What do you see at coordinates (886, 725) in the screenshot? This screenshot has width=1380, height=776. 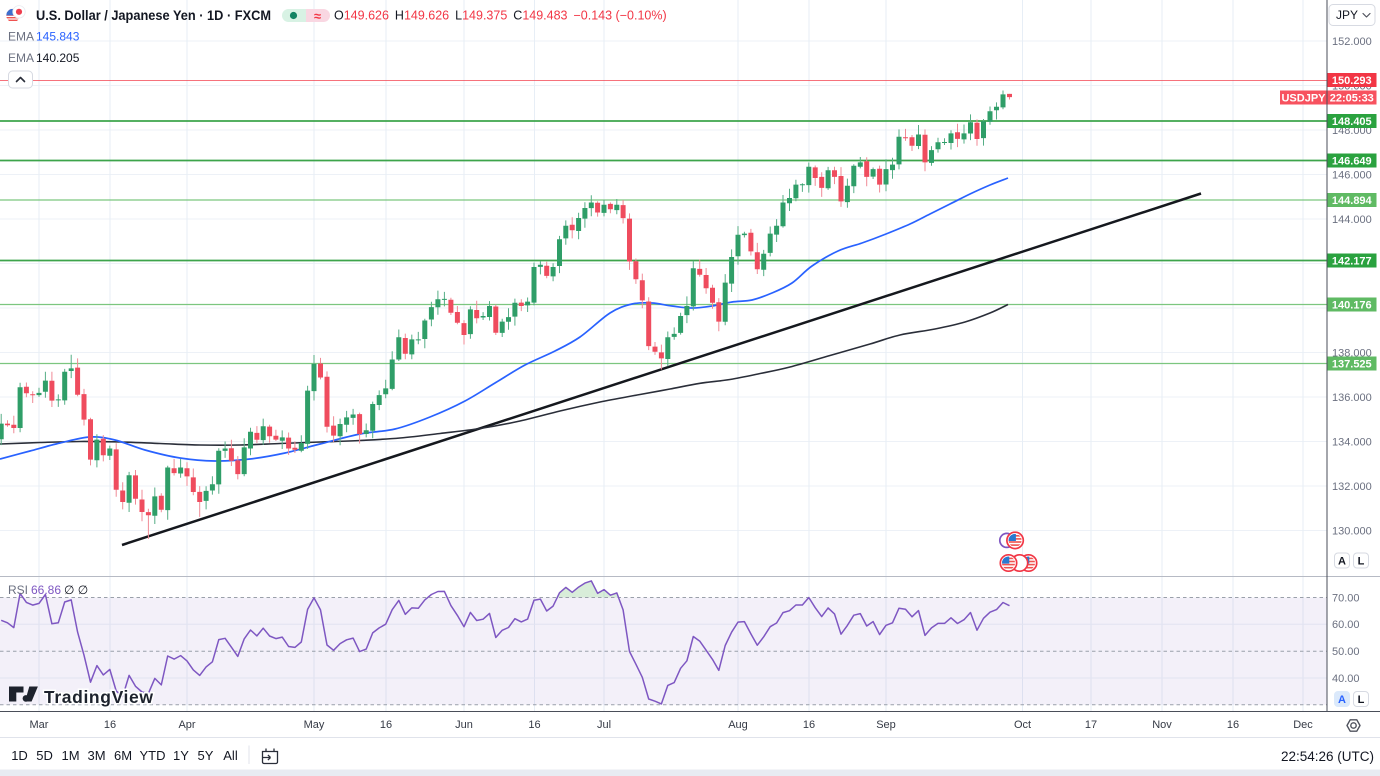 I see `svg-text: Sep` at bounding box center [886, 725].